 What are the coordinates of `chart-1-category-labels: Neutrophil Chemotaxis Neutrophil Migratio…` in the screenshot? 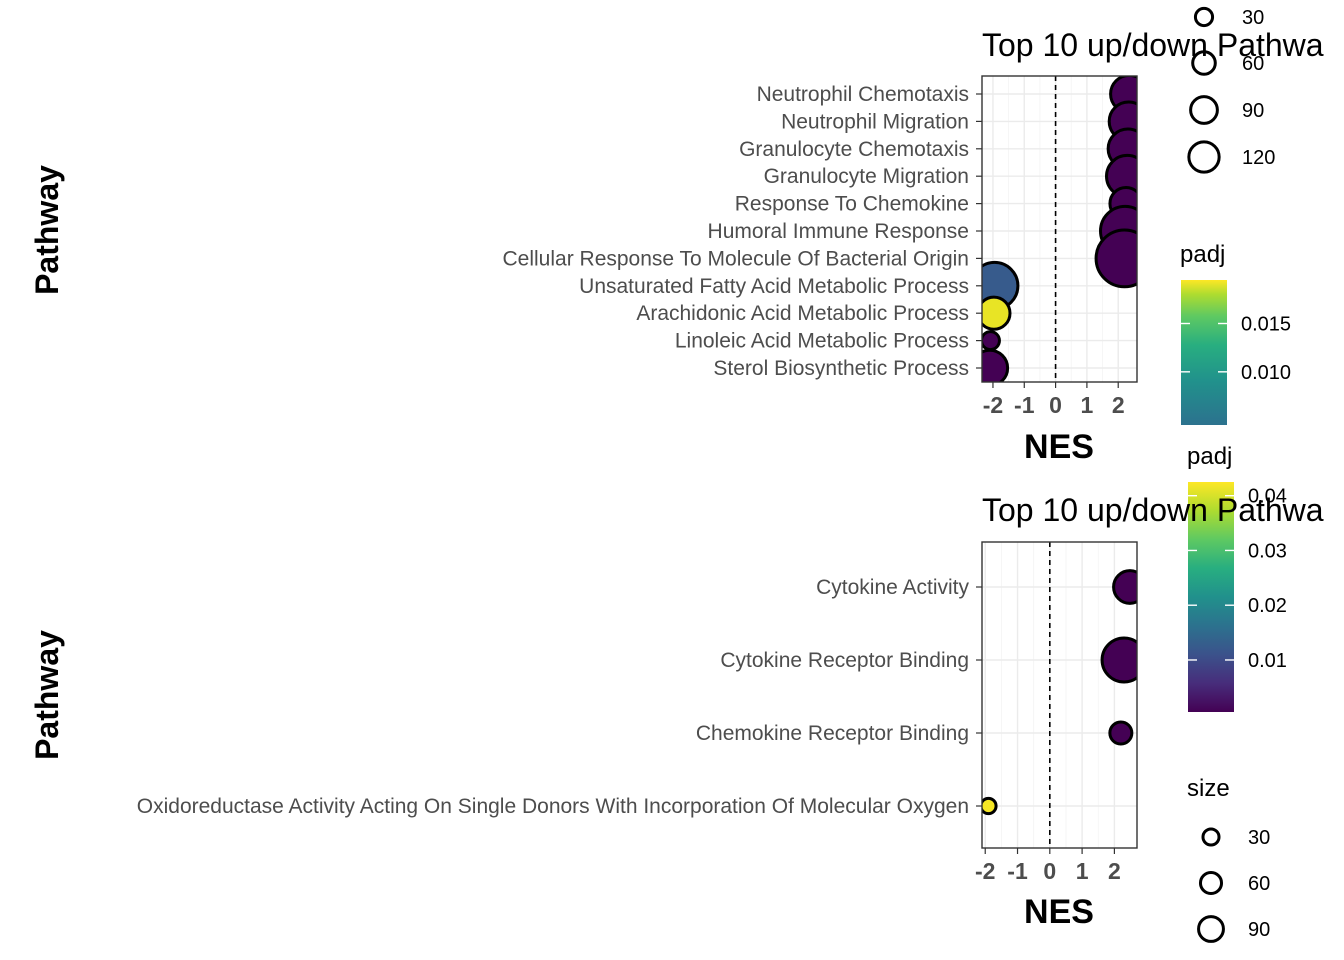 It's located at (742, 231).